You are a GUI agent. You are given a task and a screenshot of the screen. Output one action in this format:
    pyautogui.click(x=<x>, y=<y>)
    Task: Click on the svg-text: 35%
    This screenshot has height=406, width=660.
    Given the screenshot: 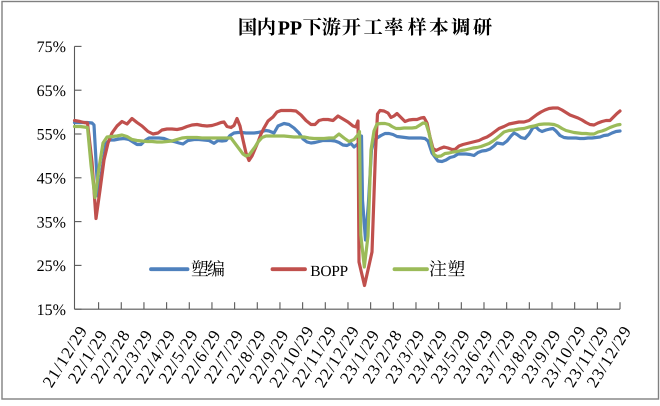 What is the action you would take?
    pyautogui.click(x=51, y=222)
    